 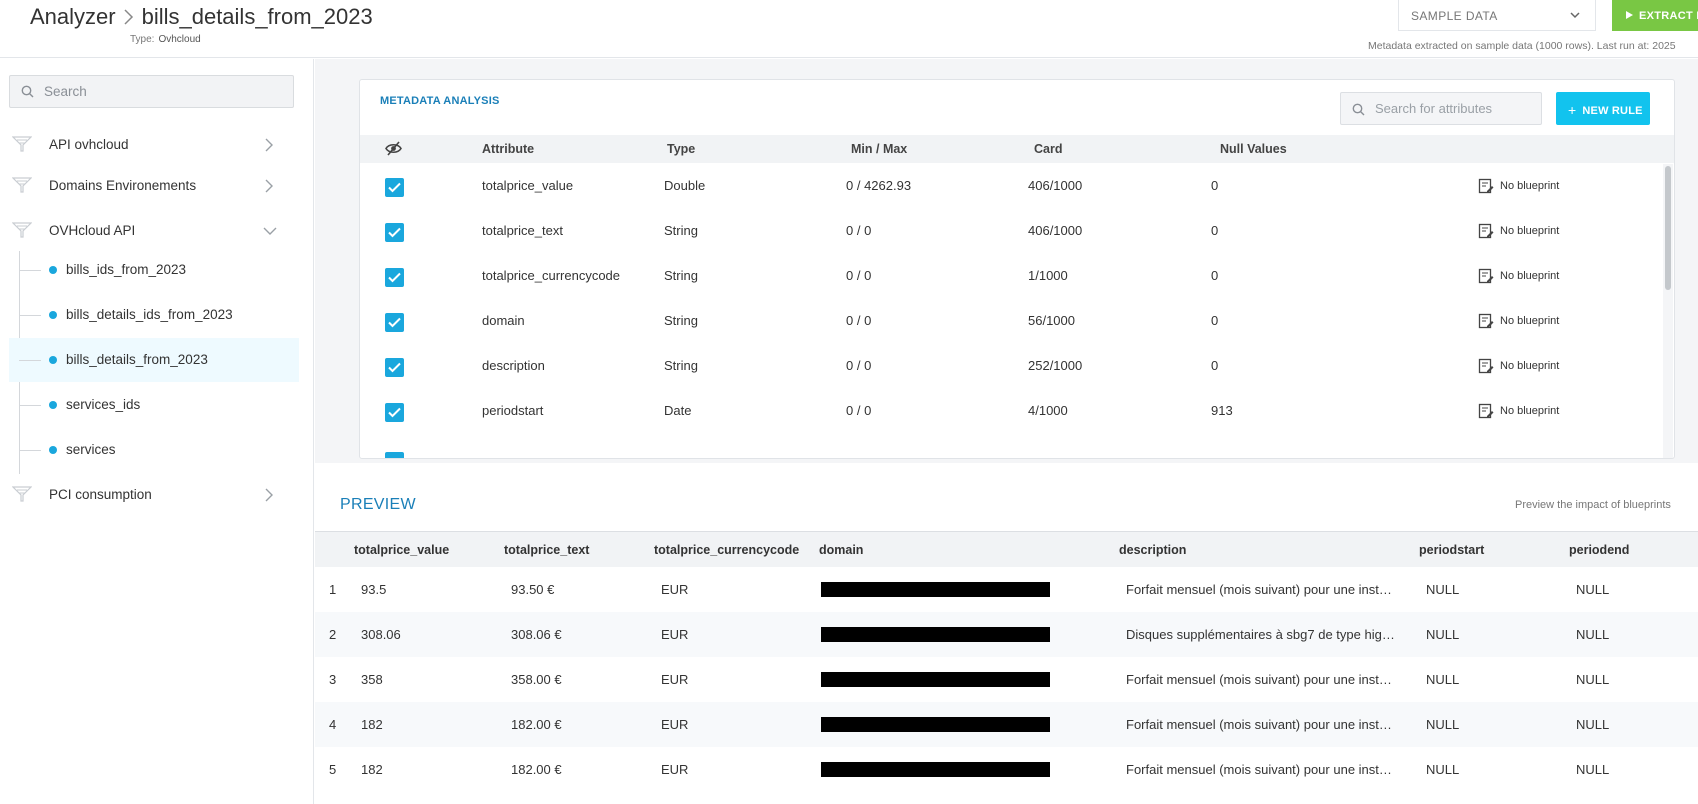 I want to click on column-header: periodstart, so click(x=1452, y=550).